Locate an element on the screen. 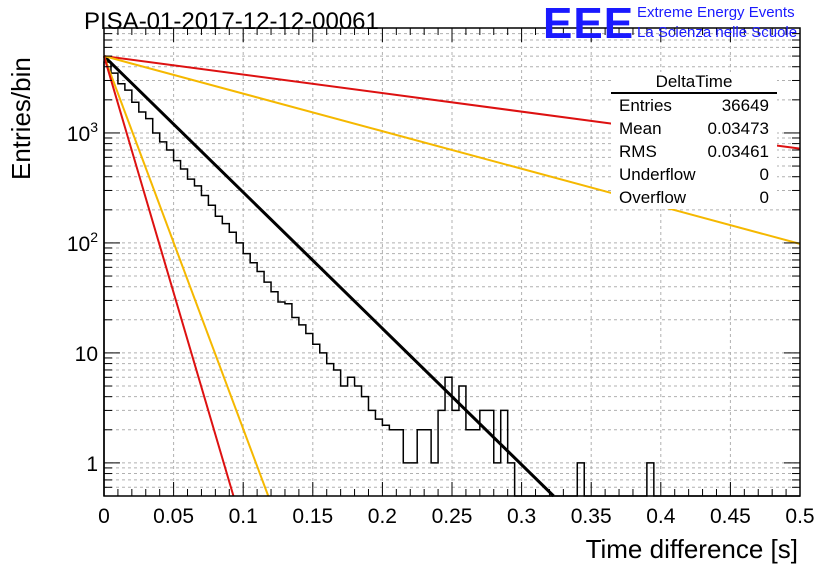 This screenshot has height=572, width=836. stats-value: 0.03473 is located at coordinates (738, 128).